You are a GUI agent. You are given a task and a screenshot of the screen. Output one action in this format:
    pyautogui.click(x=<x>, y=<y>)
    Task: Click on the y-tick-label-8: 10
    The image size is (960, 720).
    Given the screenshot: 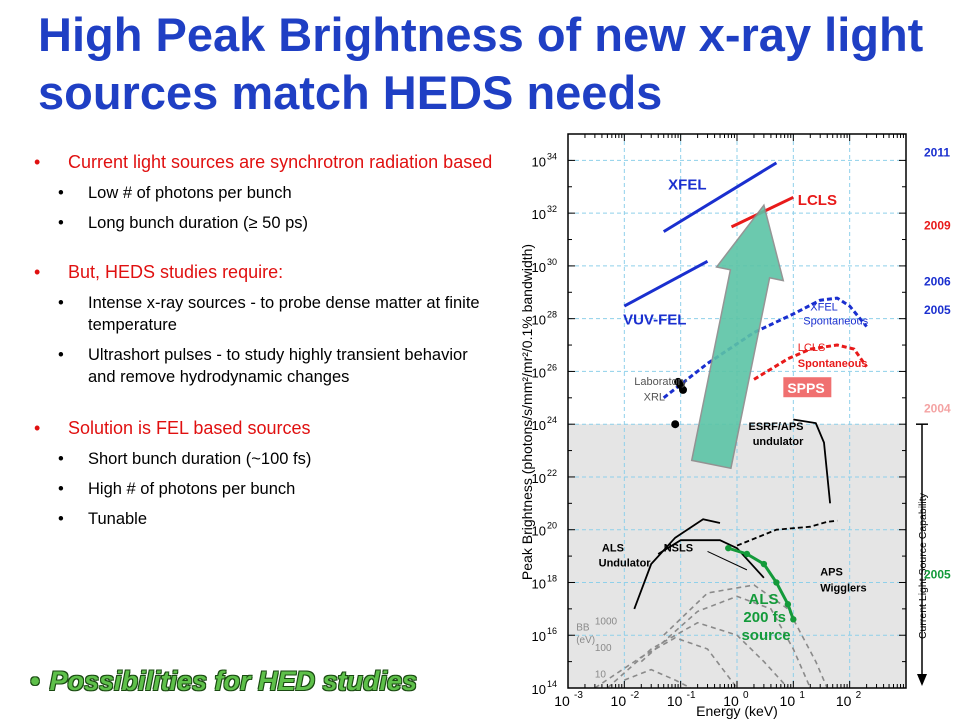 What is the action you would take?
    pyautogui.click(x=539, y=267)
    